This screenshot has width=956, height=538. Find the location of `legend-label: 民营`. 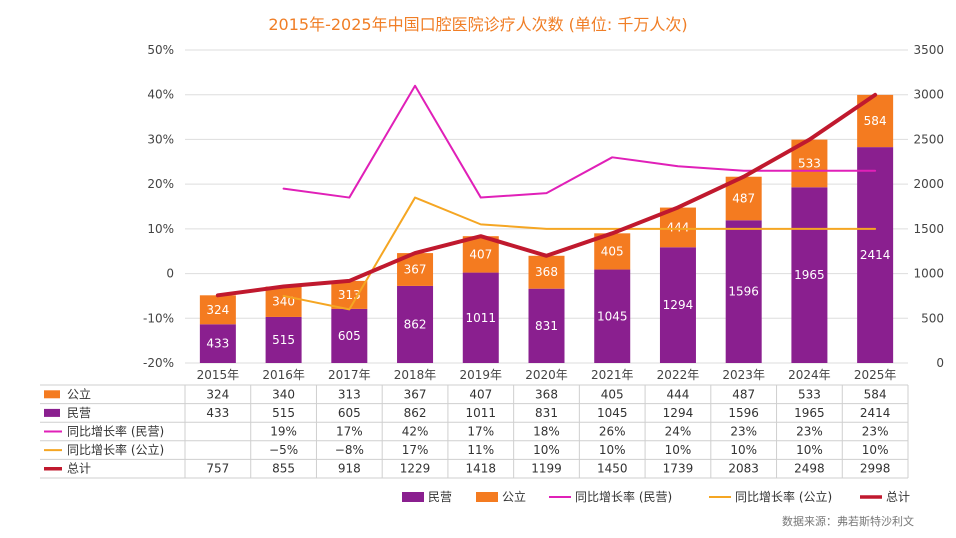

legend-label: 民营 is located at coordinates (440, 497).